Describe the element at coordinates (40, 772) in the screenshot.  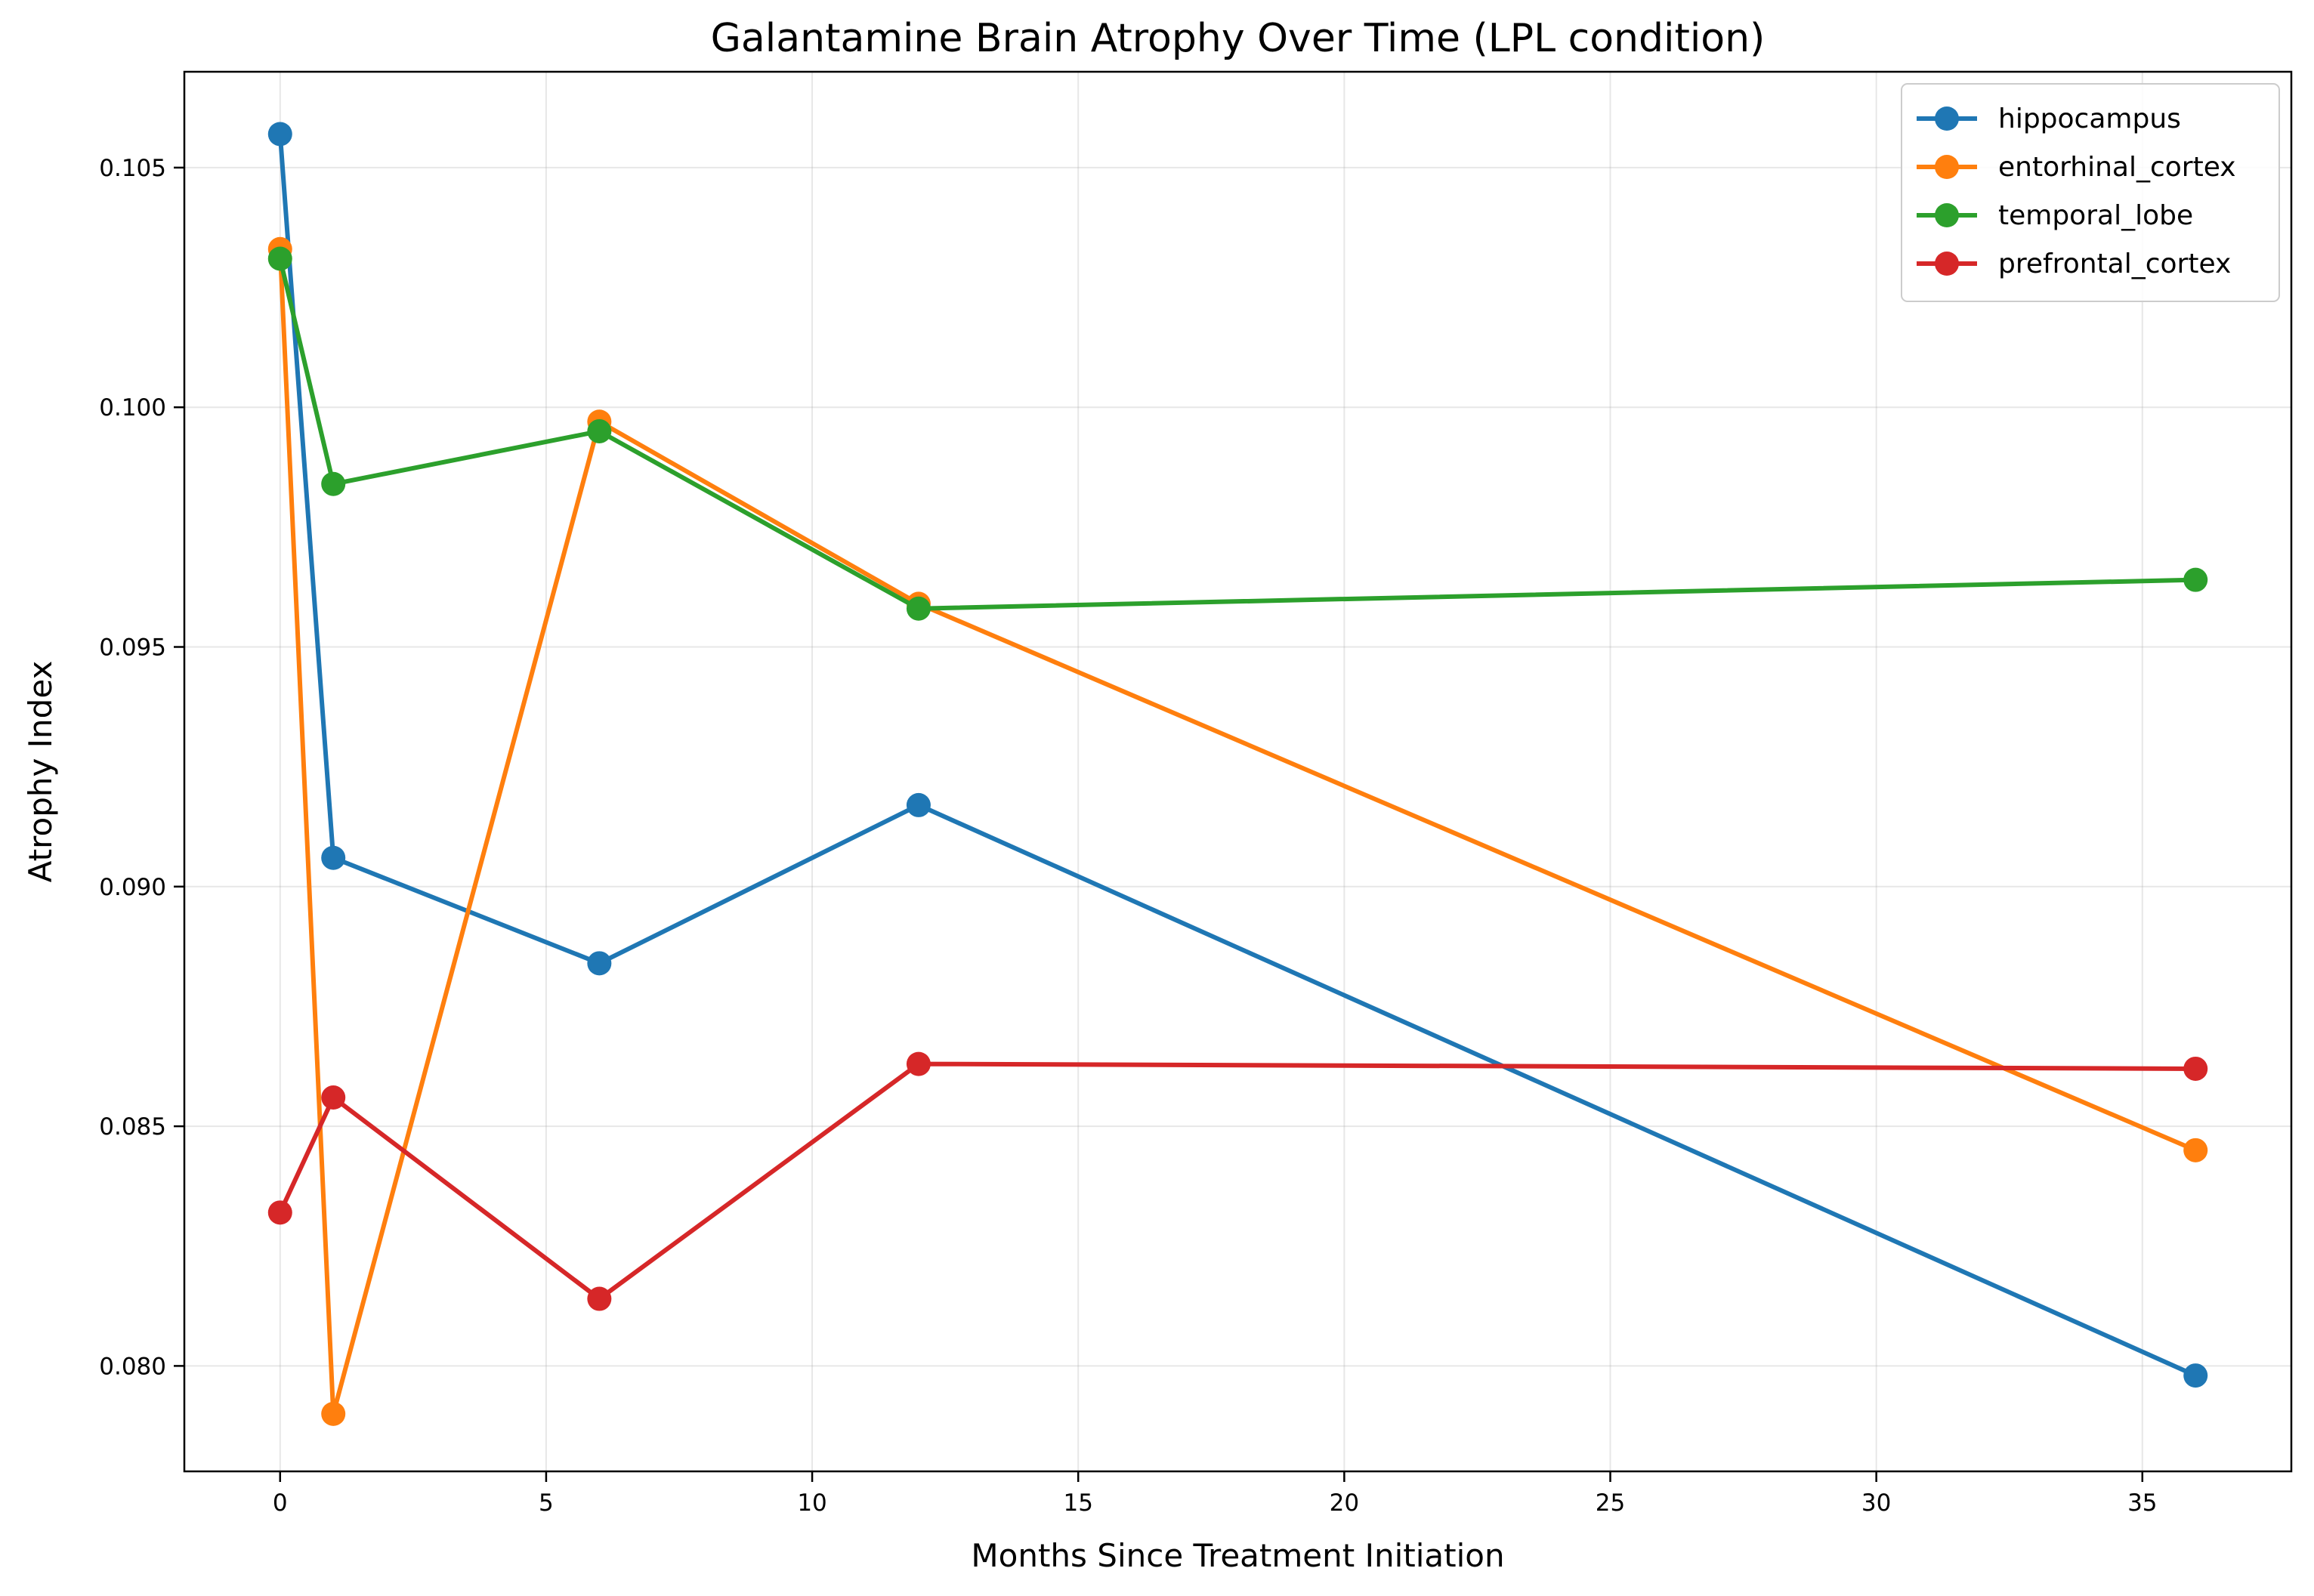
I see `y-axis-label: Atrophy Index` at that location.